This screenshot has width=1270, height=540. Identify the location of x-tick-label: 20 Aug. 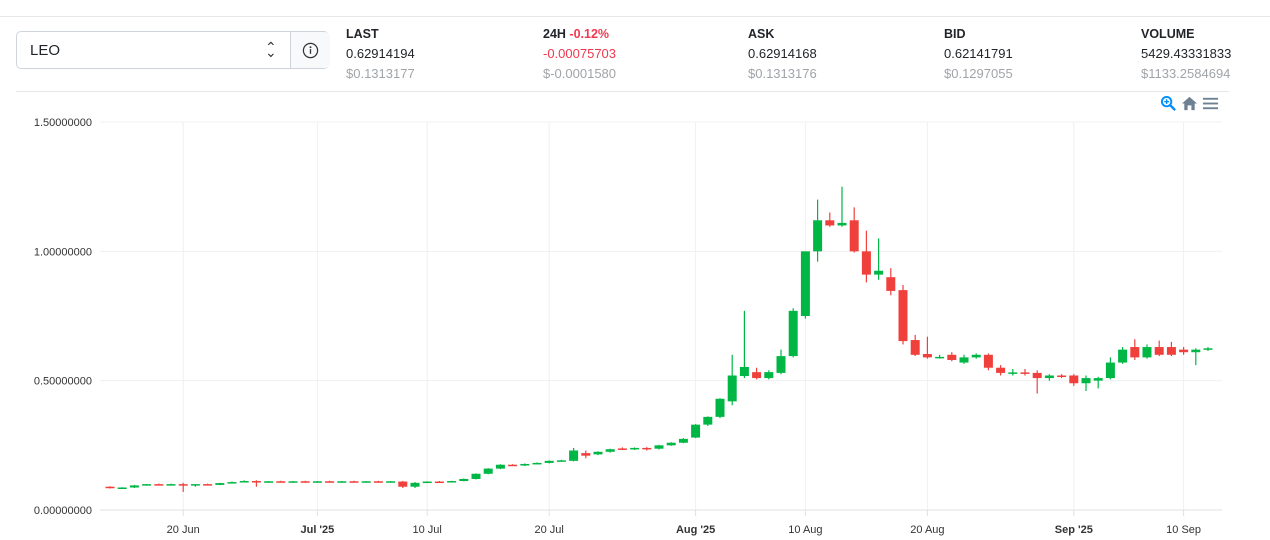
(927, 530).